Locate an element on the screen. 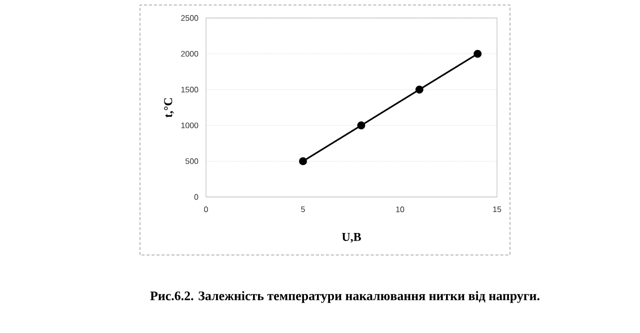 The width and height of the screenshot is (640, 333). x-axis-title: U,B is located at coordinates (351, 238).